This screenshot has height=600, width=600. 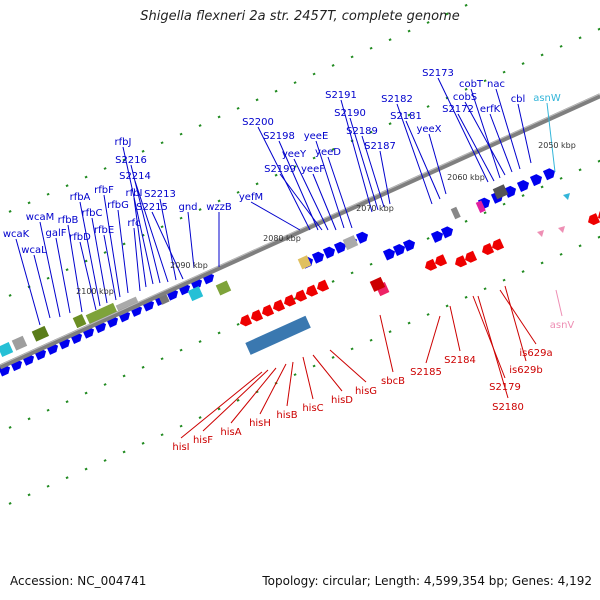 I want to click on label-is629b-leader, so click(x=515, y=323).